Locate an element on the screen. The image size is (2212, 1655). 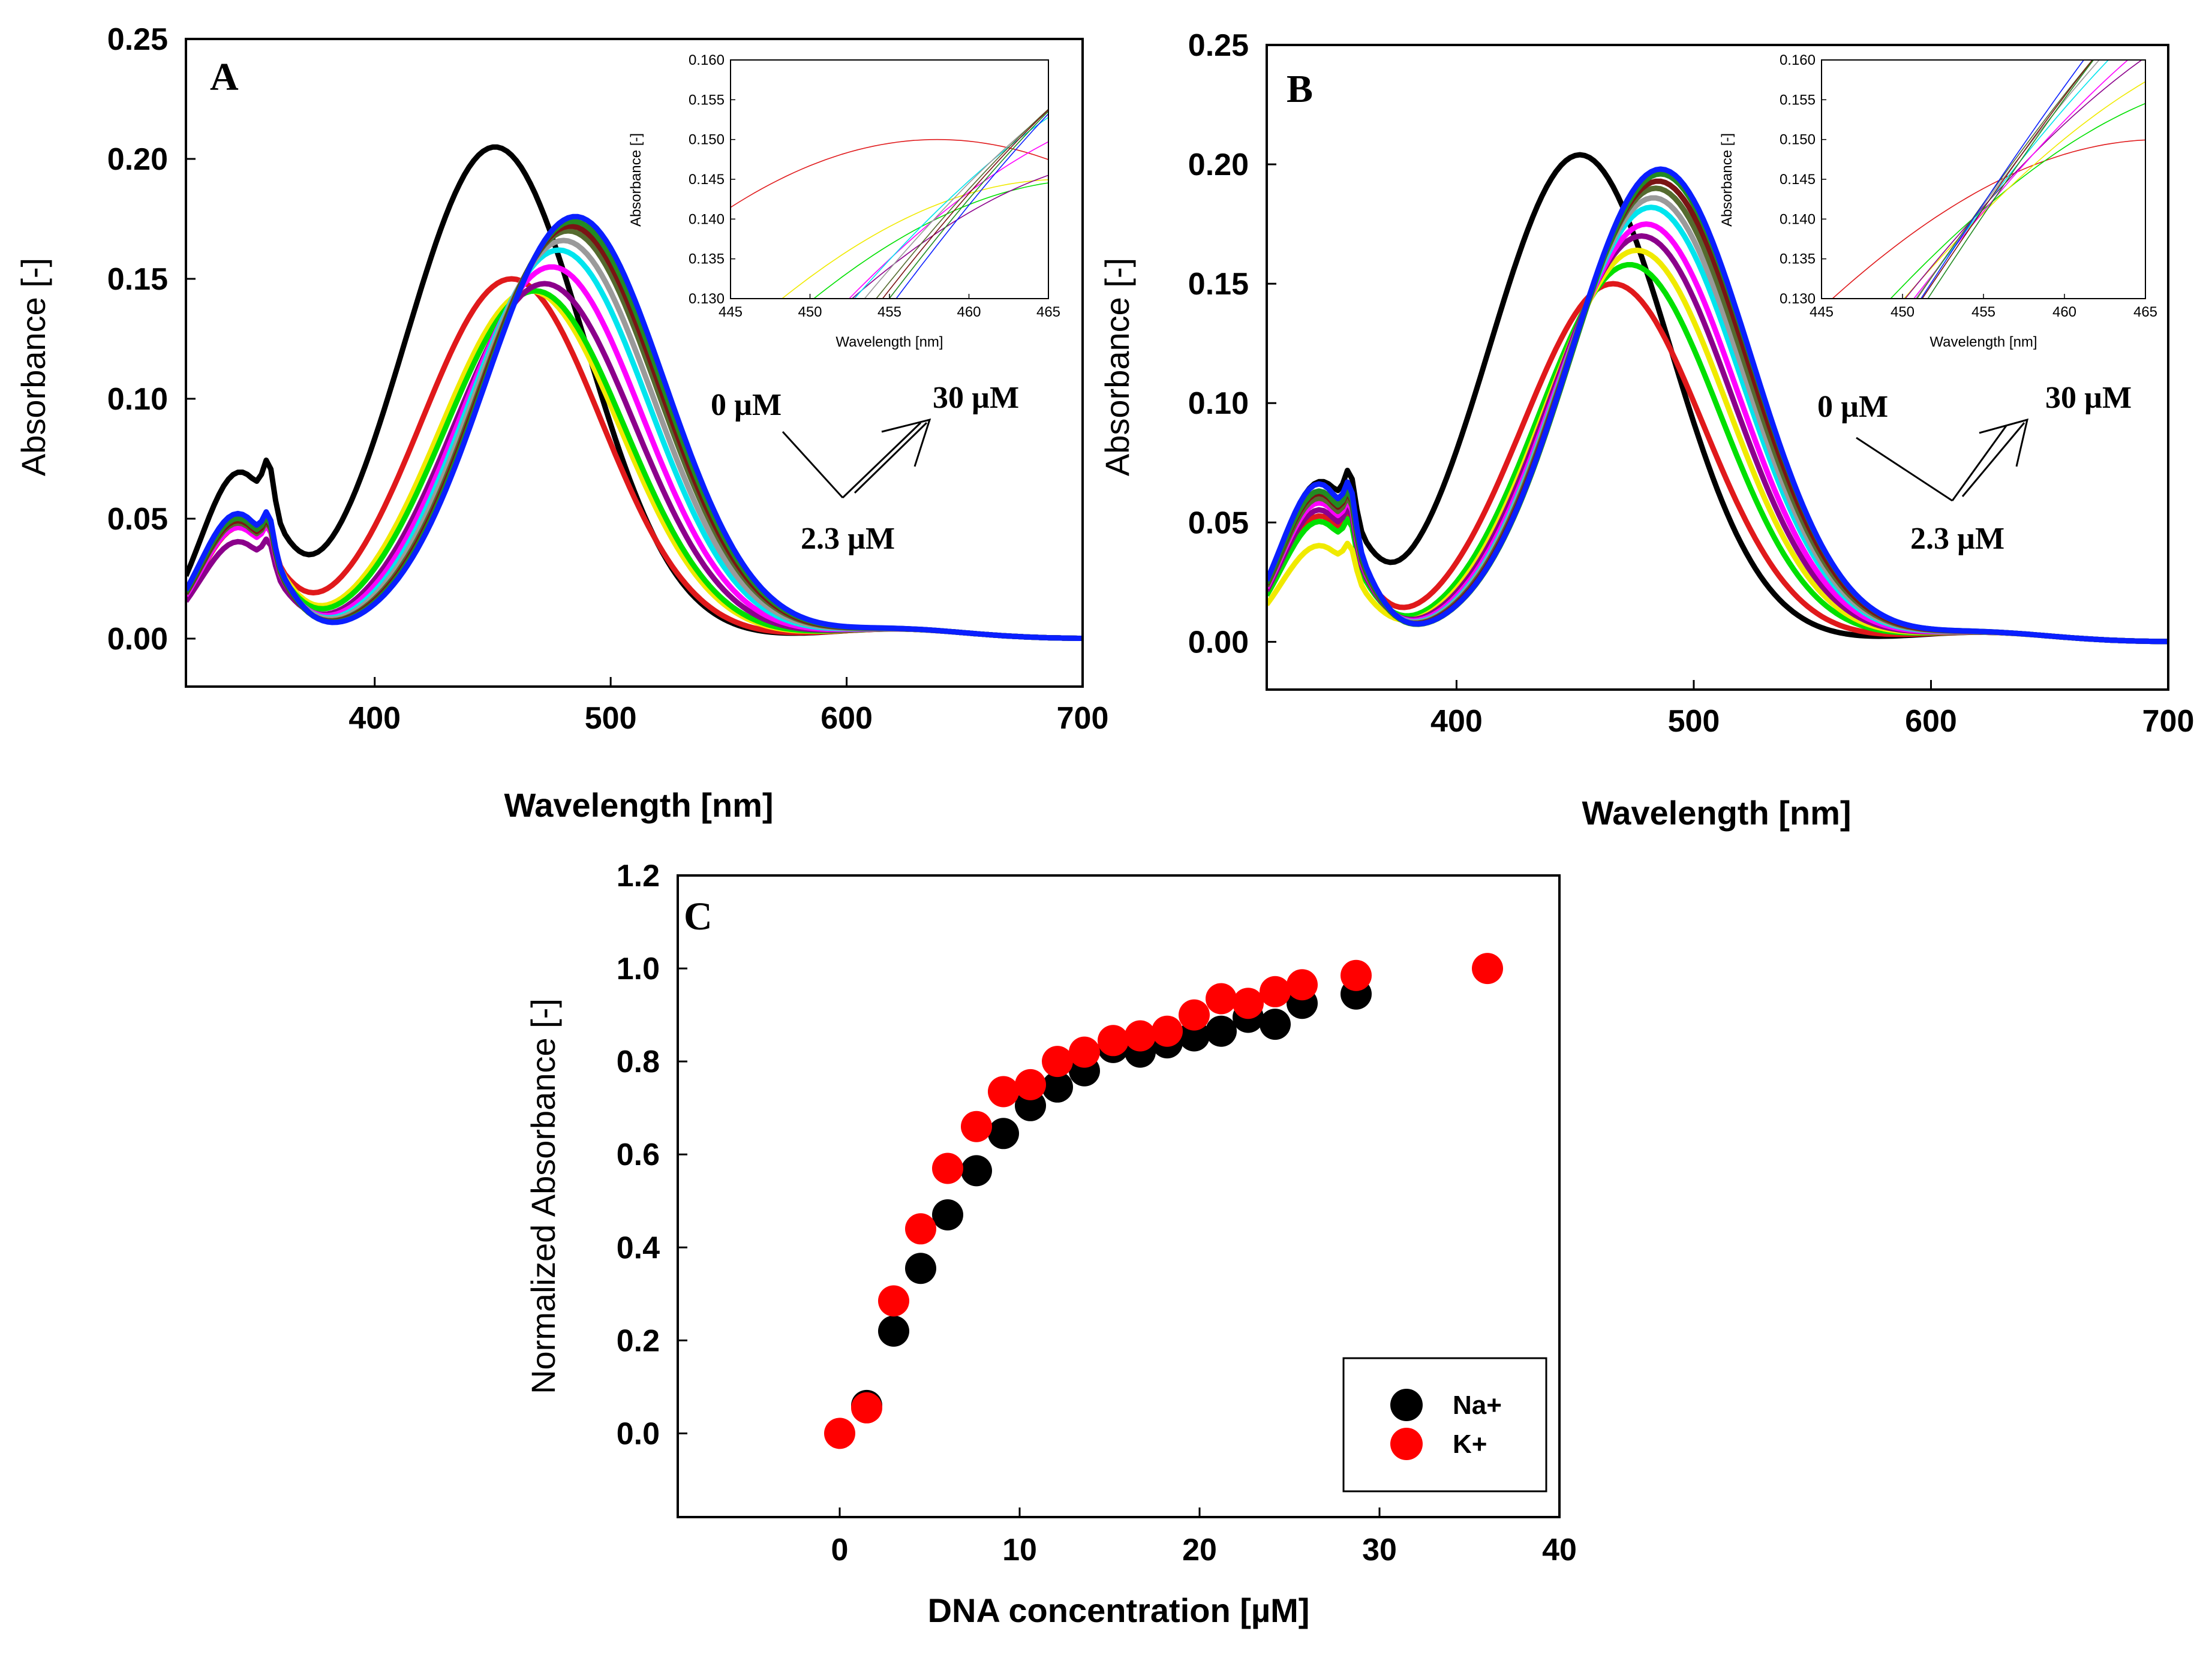
panel-a-inset-xtick-label: 455 is located at coordinates (889, 312).